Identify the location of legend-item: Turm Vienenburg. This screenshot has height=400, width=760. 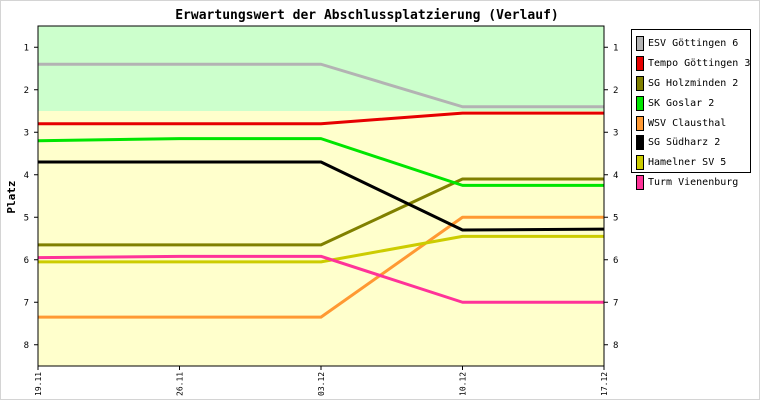
(693, 183).